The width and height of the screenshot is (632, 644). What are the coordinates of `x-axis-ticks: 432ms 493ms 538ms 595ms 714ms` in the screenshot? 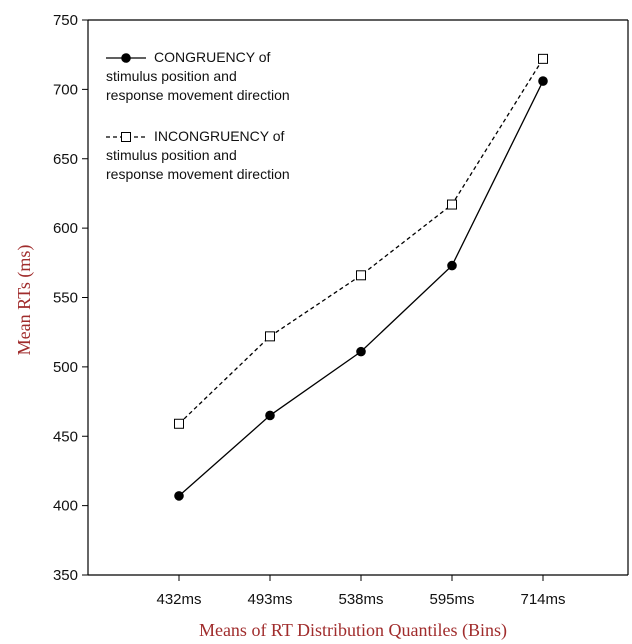 It's located at (361, 591).